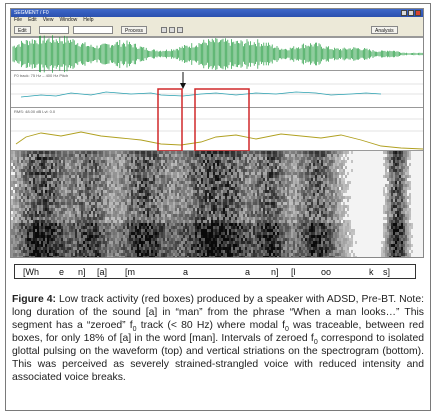  I want to click on segment-transcription: [Wh e n] [a] [m a a n] [l oo k s], so click(215, 271).